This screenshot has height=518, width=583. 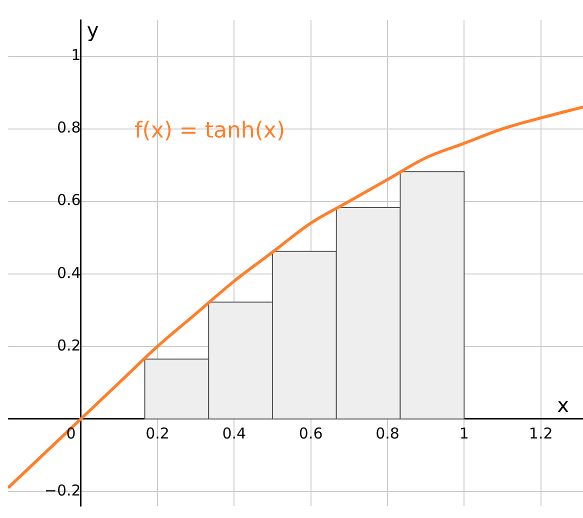 What do you see at coordinates (68, 127) in the screenshot?
I see `y-tick-label: 0.8` at bounding box center [68, 127].